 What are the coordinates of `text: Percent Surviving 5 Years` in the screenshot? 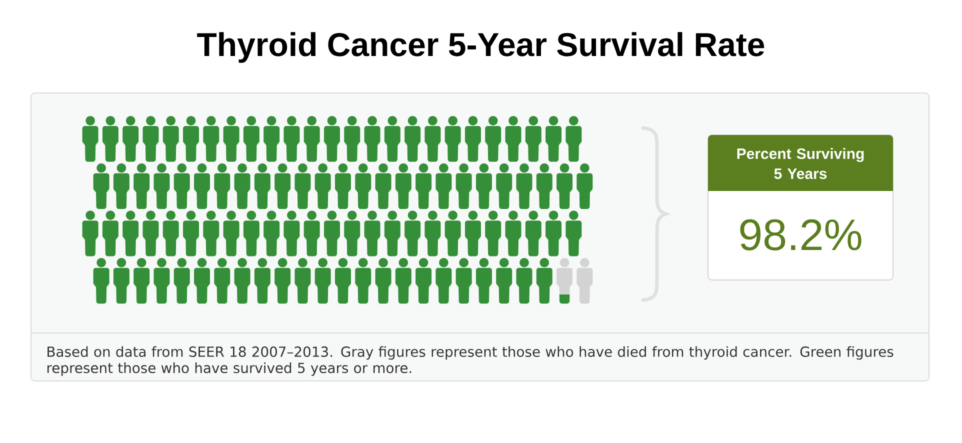 It's located at (800, 164).